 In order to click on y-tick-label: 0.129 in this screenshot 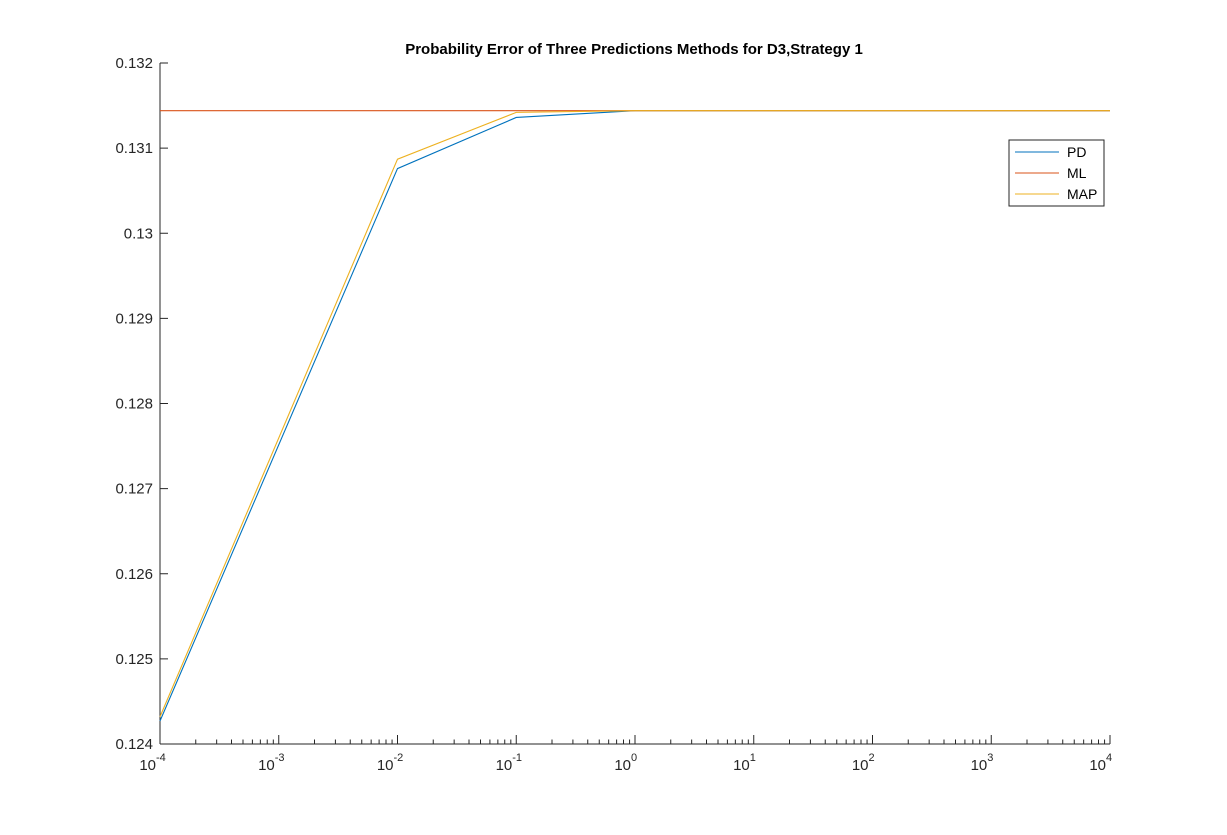, I will do `click(134, 318)`.